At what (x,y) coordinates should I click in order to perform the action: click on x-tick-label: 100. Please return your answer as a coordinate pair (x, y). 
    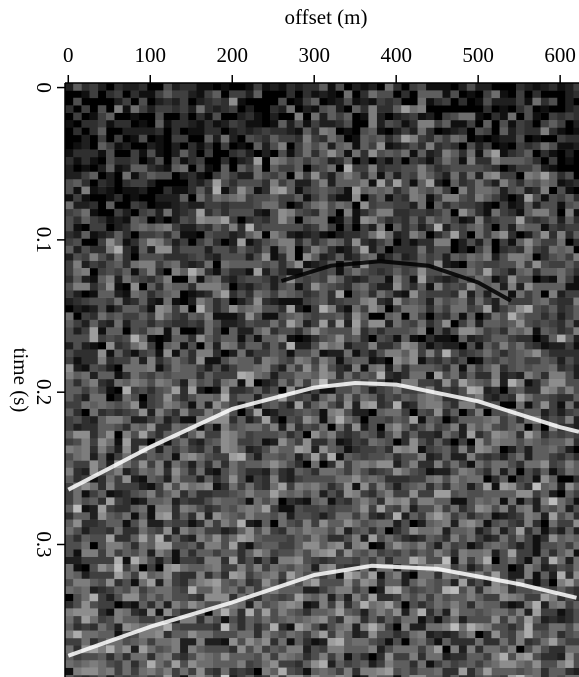
    Looking at the image, I should click on (151, 55).